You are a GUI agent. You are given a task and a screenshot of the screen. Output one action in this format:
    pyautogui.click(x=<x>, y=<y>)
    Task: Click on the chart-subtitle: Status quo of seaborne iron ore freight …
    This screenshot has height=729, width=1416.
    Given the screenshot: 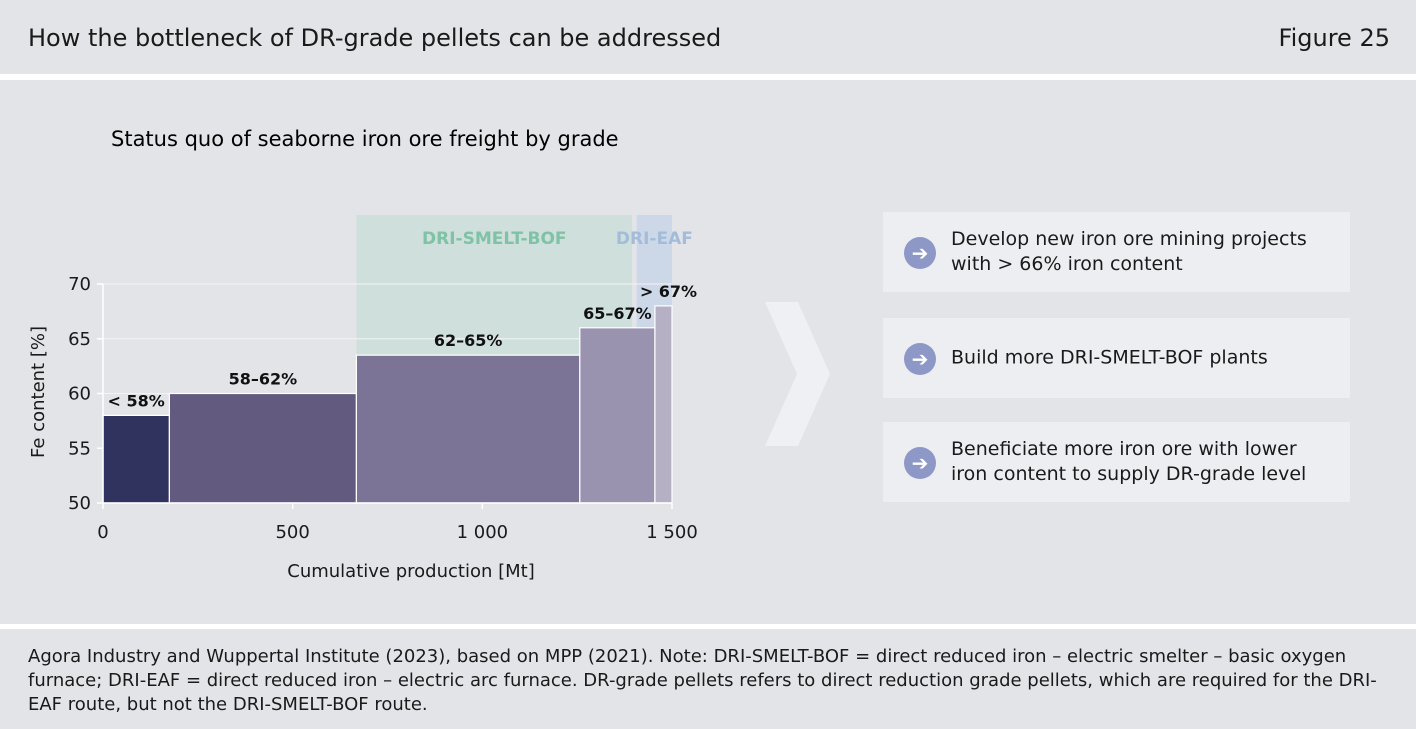 What is the action you would take?
    pyautogui.click(x=365, y=139)
    